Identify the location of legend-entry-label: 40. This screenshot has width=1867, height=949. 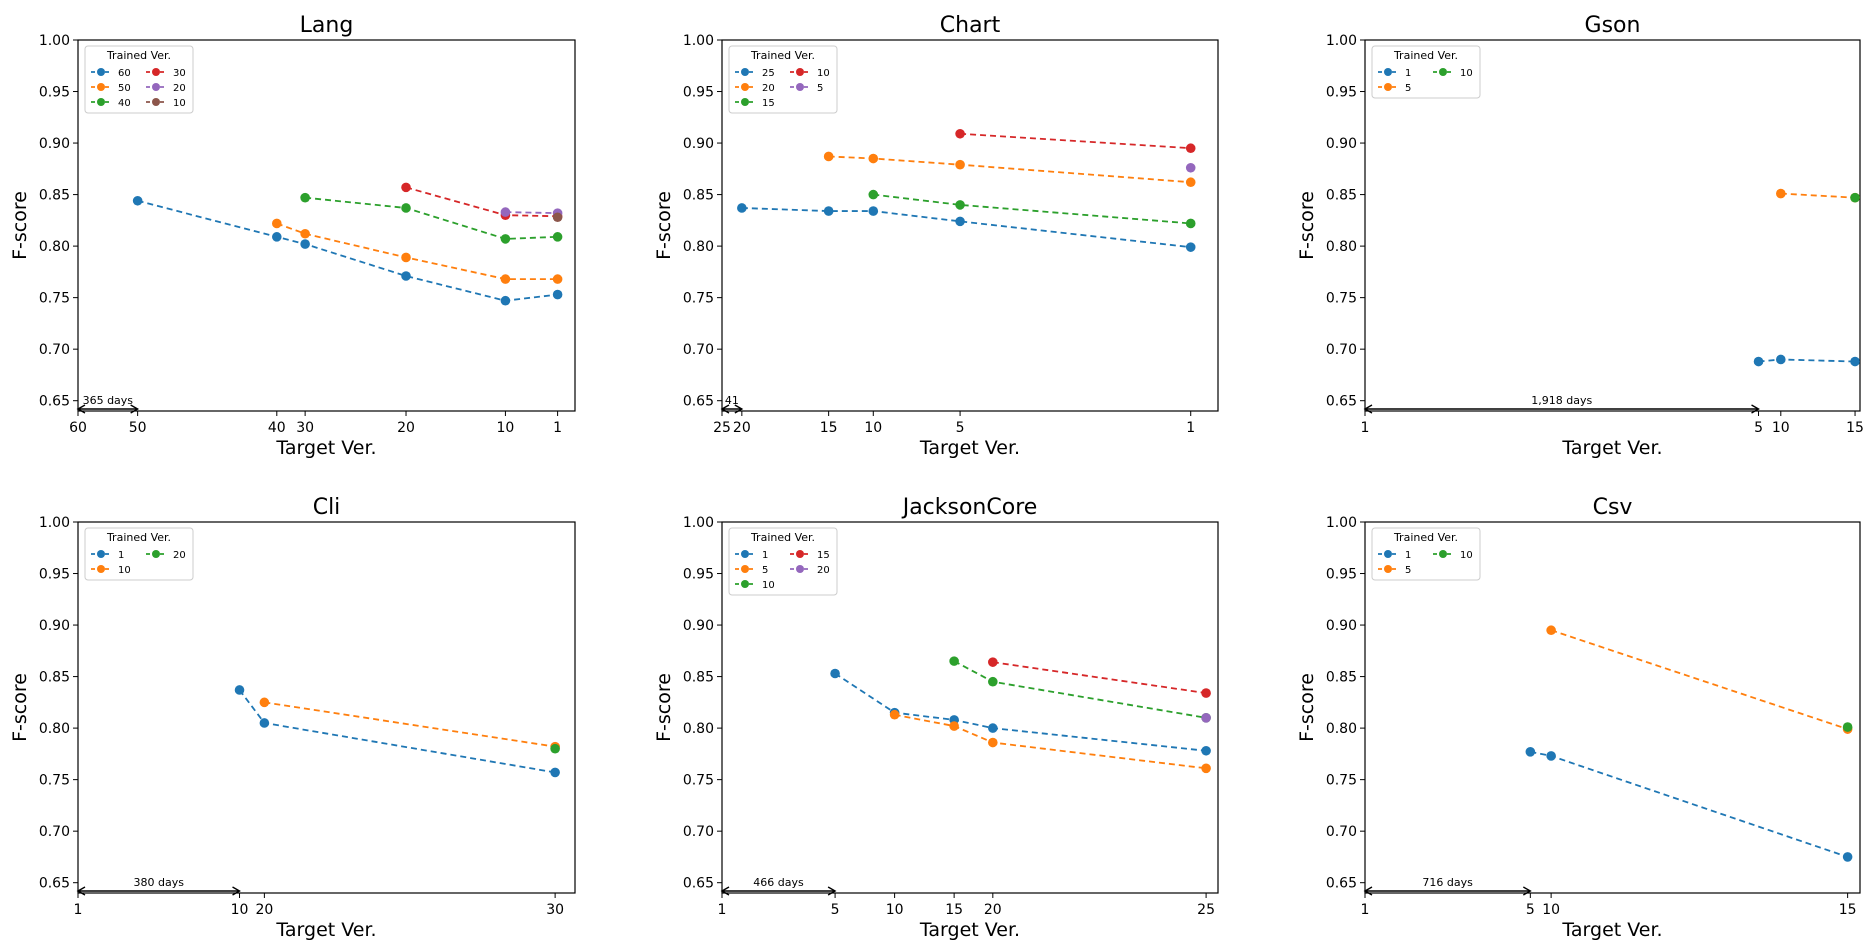
(124, 103).